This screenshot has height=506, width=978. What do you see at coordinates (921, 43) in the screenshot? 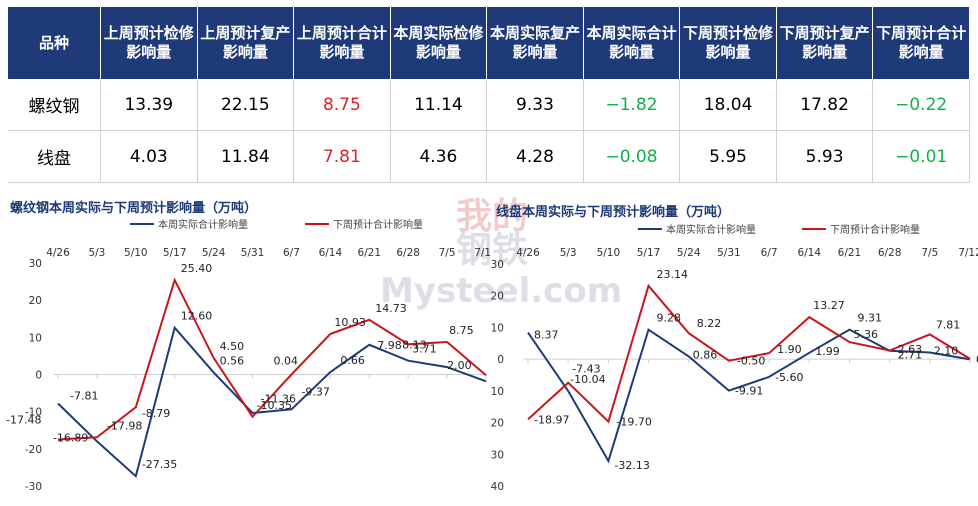
I see `header-cell: 下周预计合计影响量` at bounding box center [921, 43].